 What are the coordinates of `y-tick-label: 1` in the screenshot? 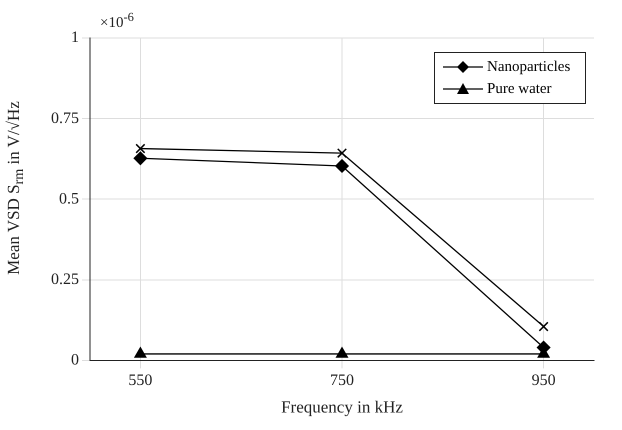 It's located at (75, 37).